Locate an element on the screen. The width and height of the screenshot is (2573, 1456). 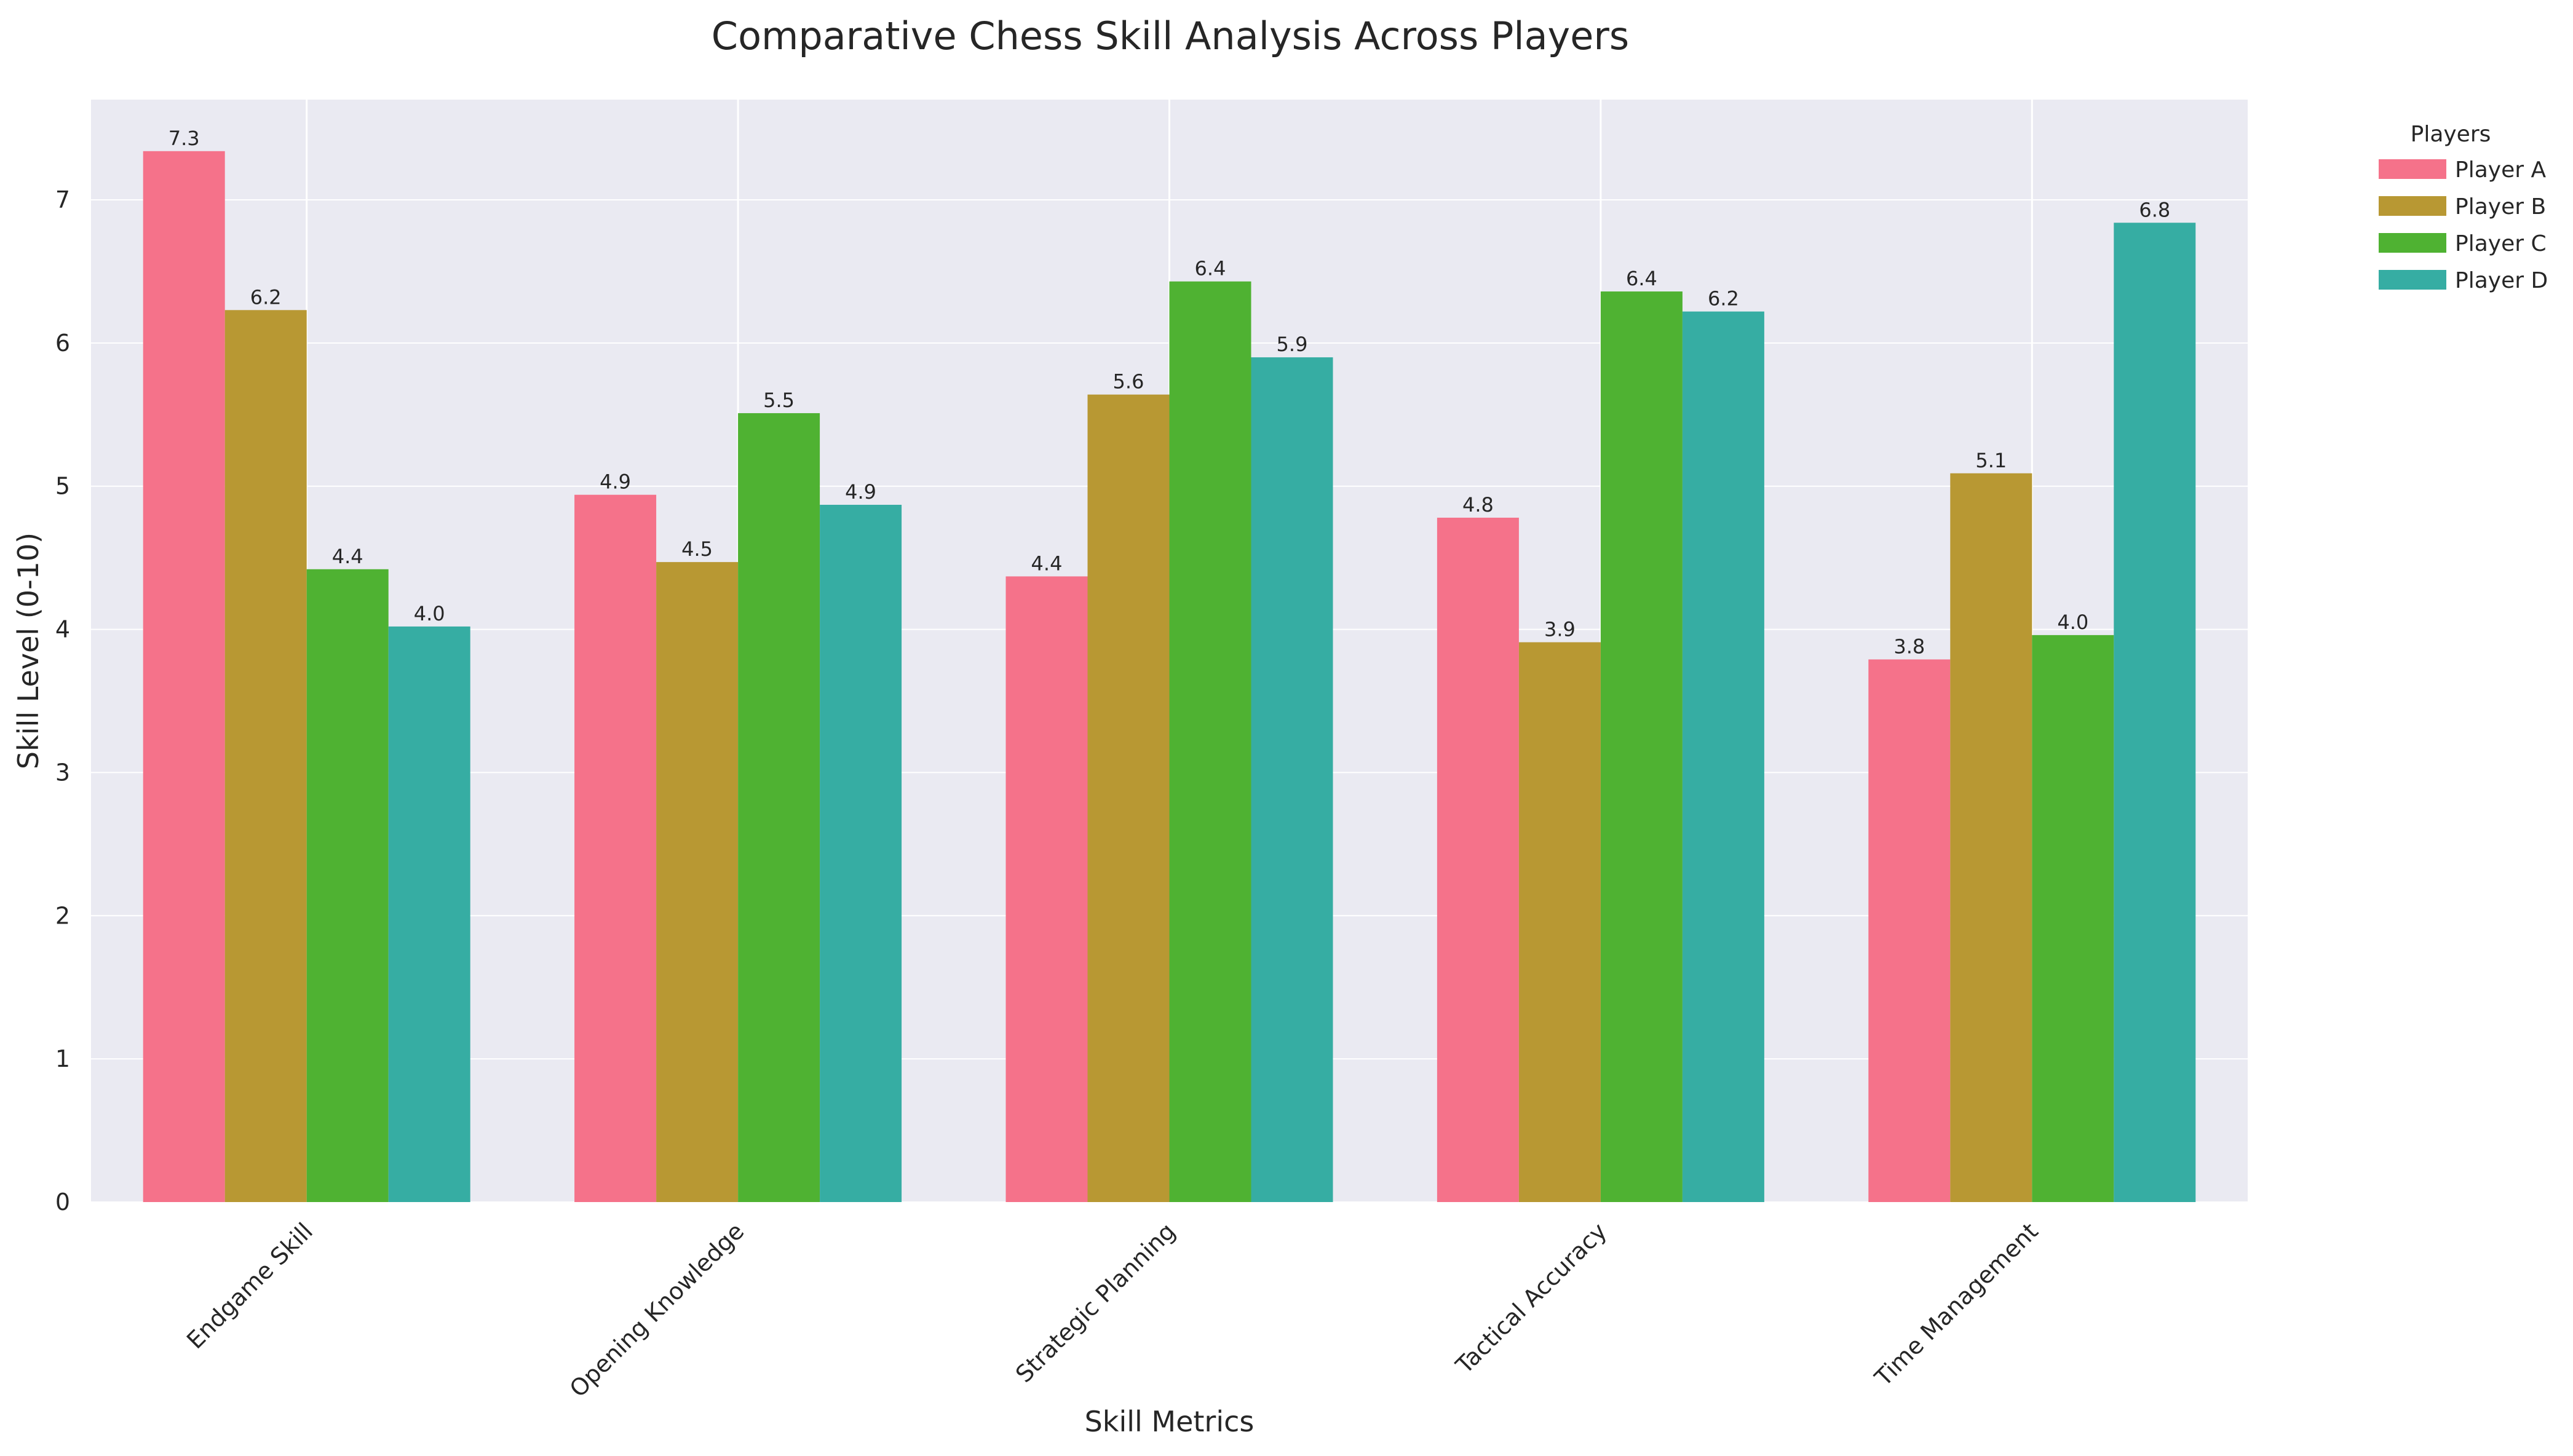
x-tick-label: Strategic Planning is located at coordinates (1095, 1302).